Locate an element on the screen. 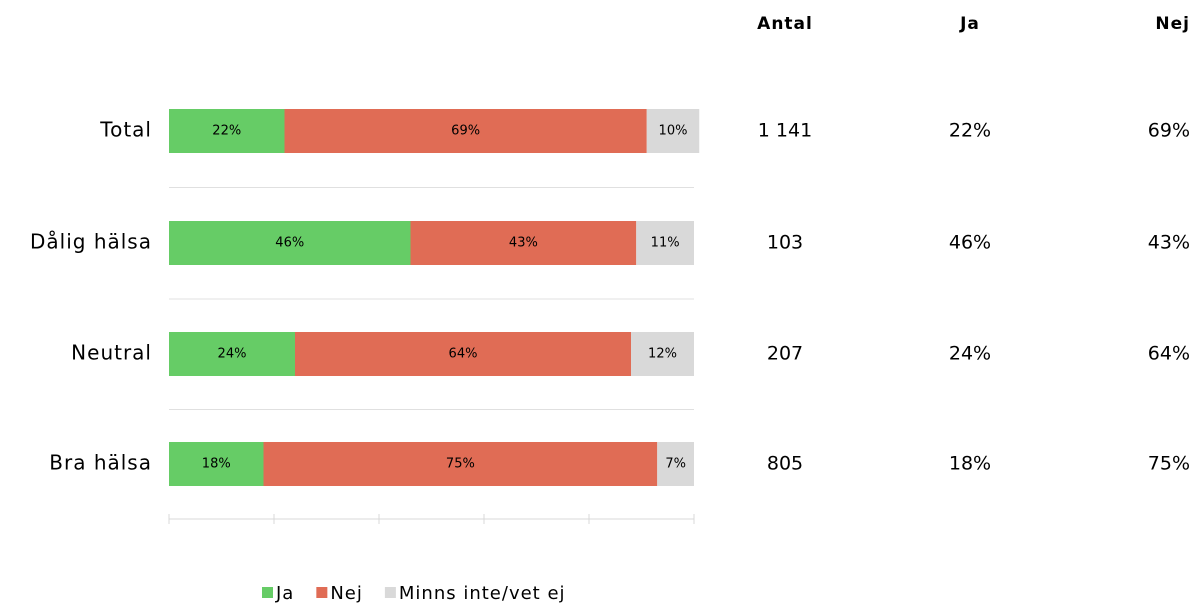 The height and width of the screenshot is (604, 1194). legend-label: Minns inte/vet ej is located at coordinates (482, 593).